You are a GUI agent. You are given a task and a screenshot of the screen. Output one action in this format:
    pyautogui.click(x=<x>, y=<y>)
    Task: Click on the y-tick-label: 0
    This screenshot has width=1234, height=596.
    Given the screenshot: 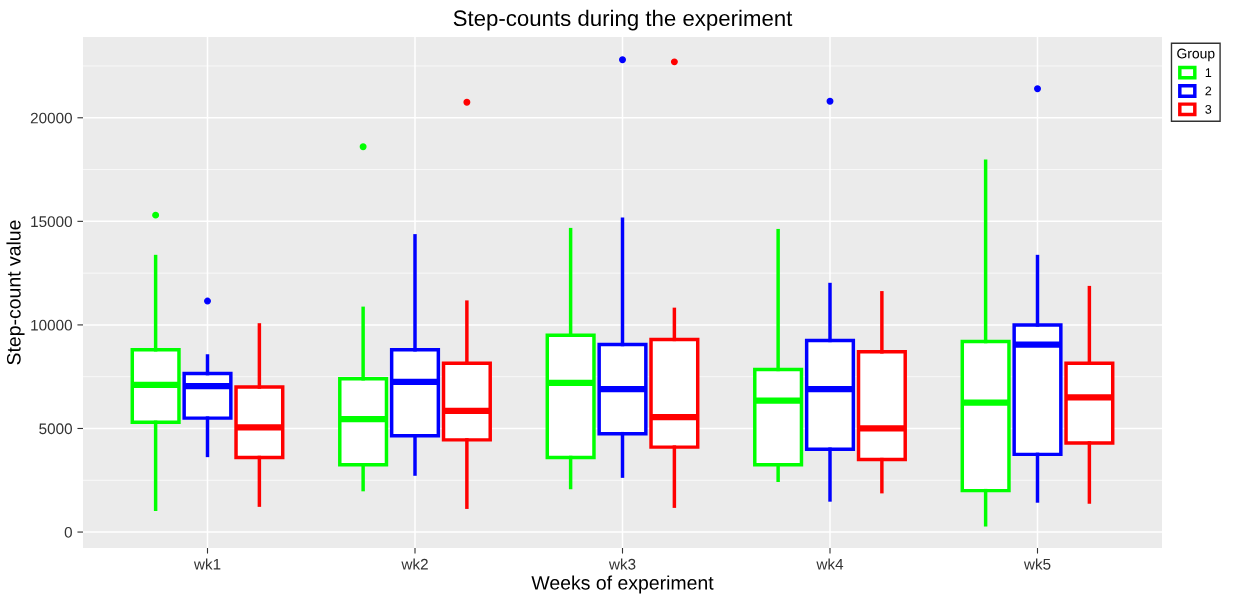 What is the action you would take?
    pyautogui.click(x=68, y=532)
    